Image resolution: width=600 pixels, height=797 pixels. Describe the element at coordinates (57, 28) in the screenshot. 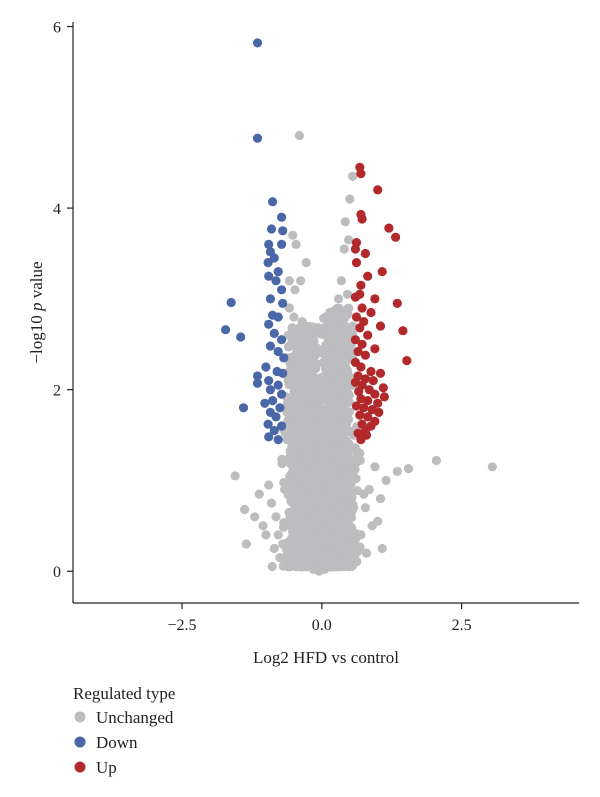

I see `y-tick-label: 6` at that location.